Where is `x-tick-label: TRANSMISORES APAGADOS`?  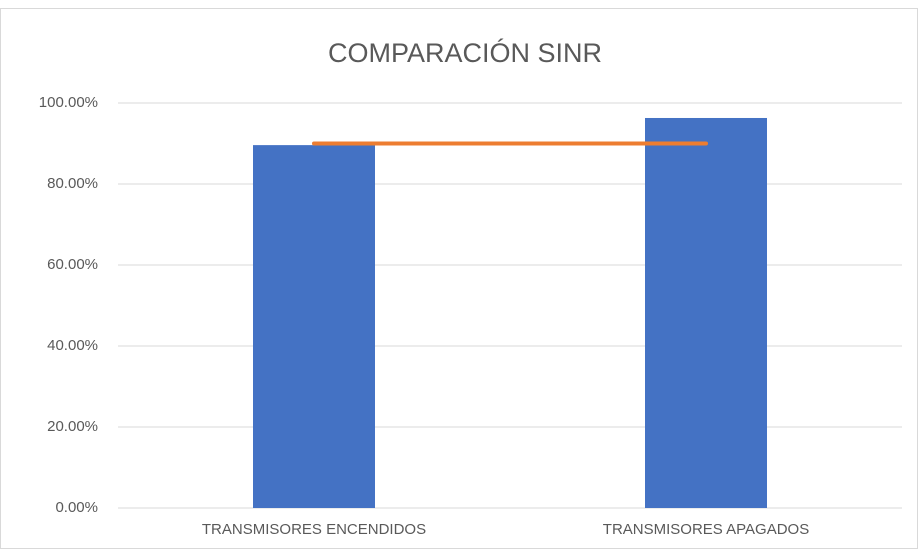
x-tick-label: TRANSMISORES APAGADOS is located at coordinates (706, 529).